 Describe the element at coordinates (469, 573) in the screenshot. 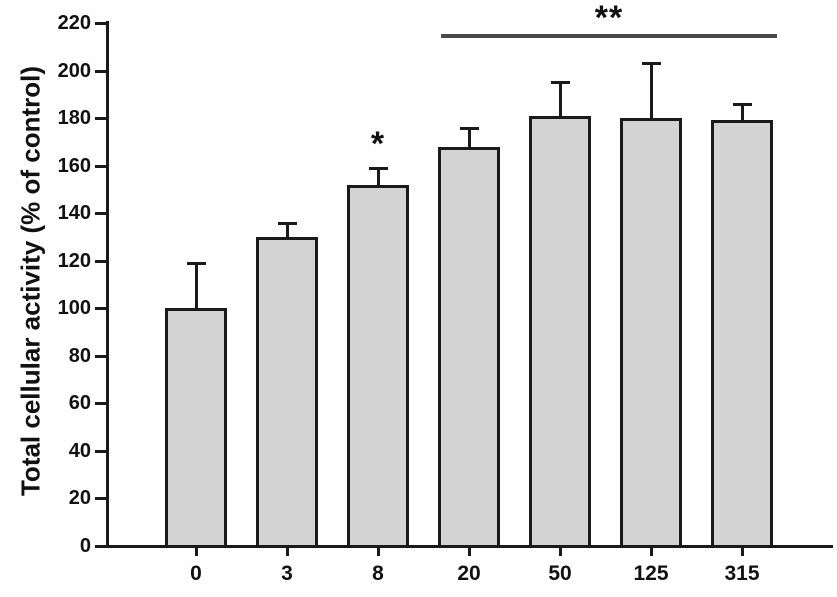

I see `x-tick-label: 20` at that location.